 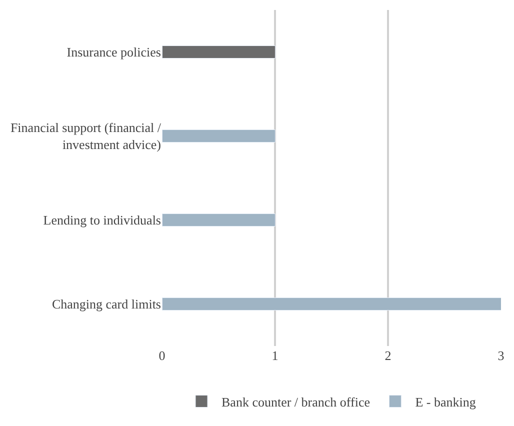 What do you see at coordinates (113, 52) in the screenshot?
I see `y-tick-label: Insurance policies` at bounding box center [113, 52].